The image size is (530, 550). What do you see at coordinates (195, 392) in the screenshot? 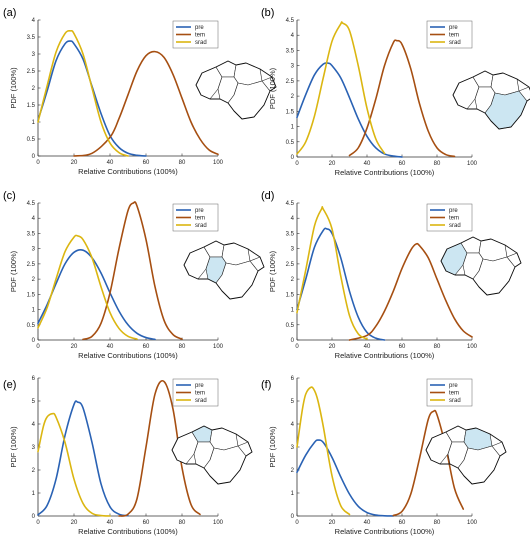
I see `legend-box` at bounding box center [195, 392].